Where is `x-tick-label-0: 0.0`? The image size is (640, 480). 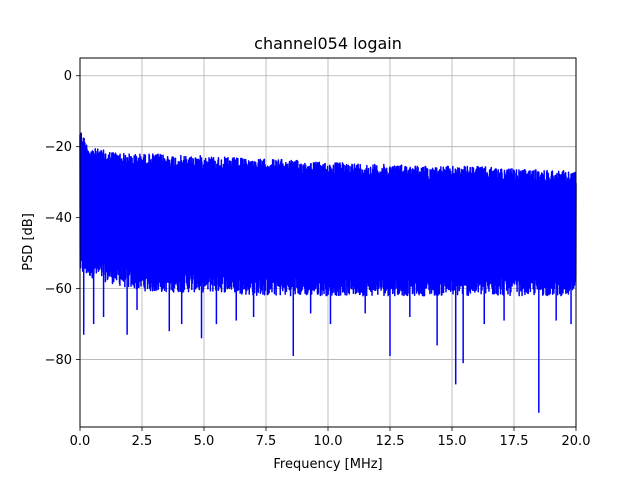 x-tick-label-0: 0.0 is located at coordinates (80, 441).